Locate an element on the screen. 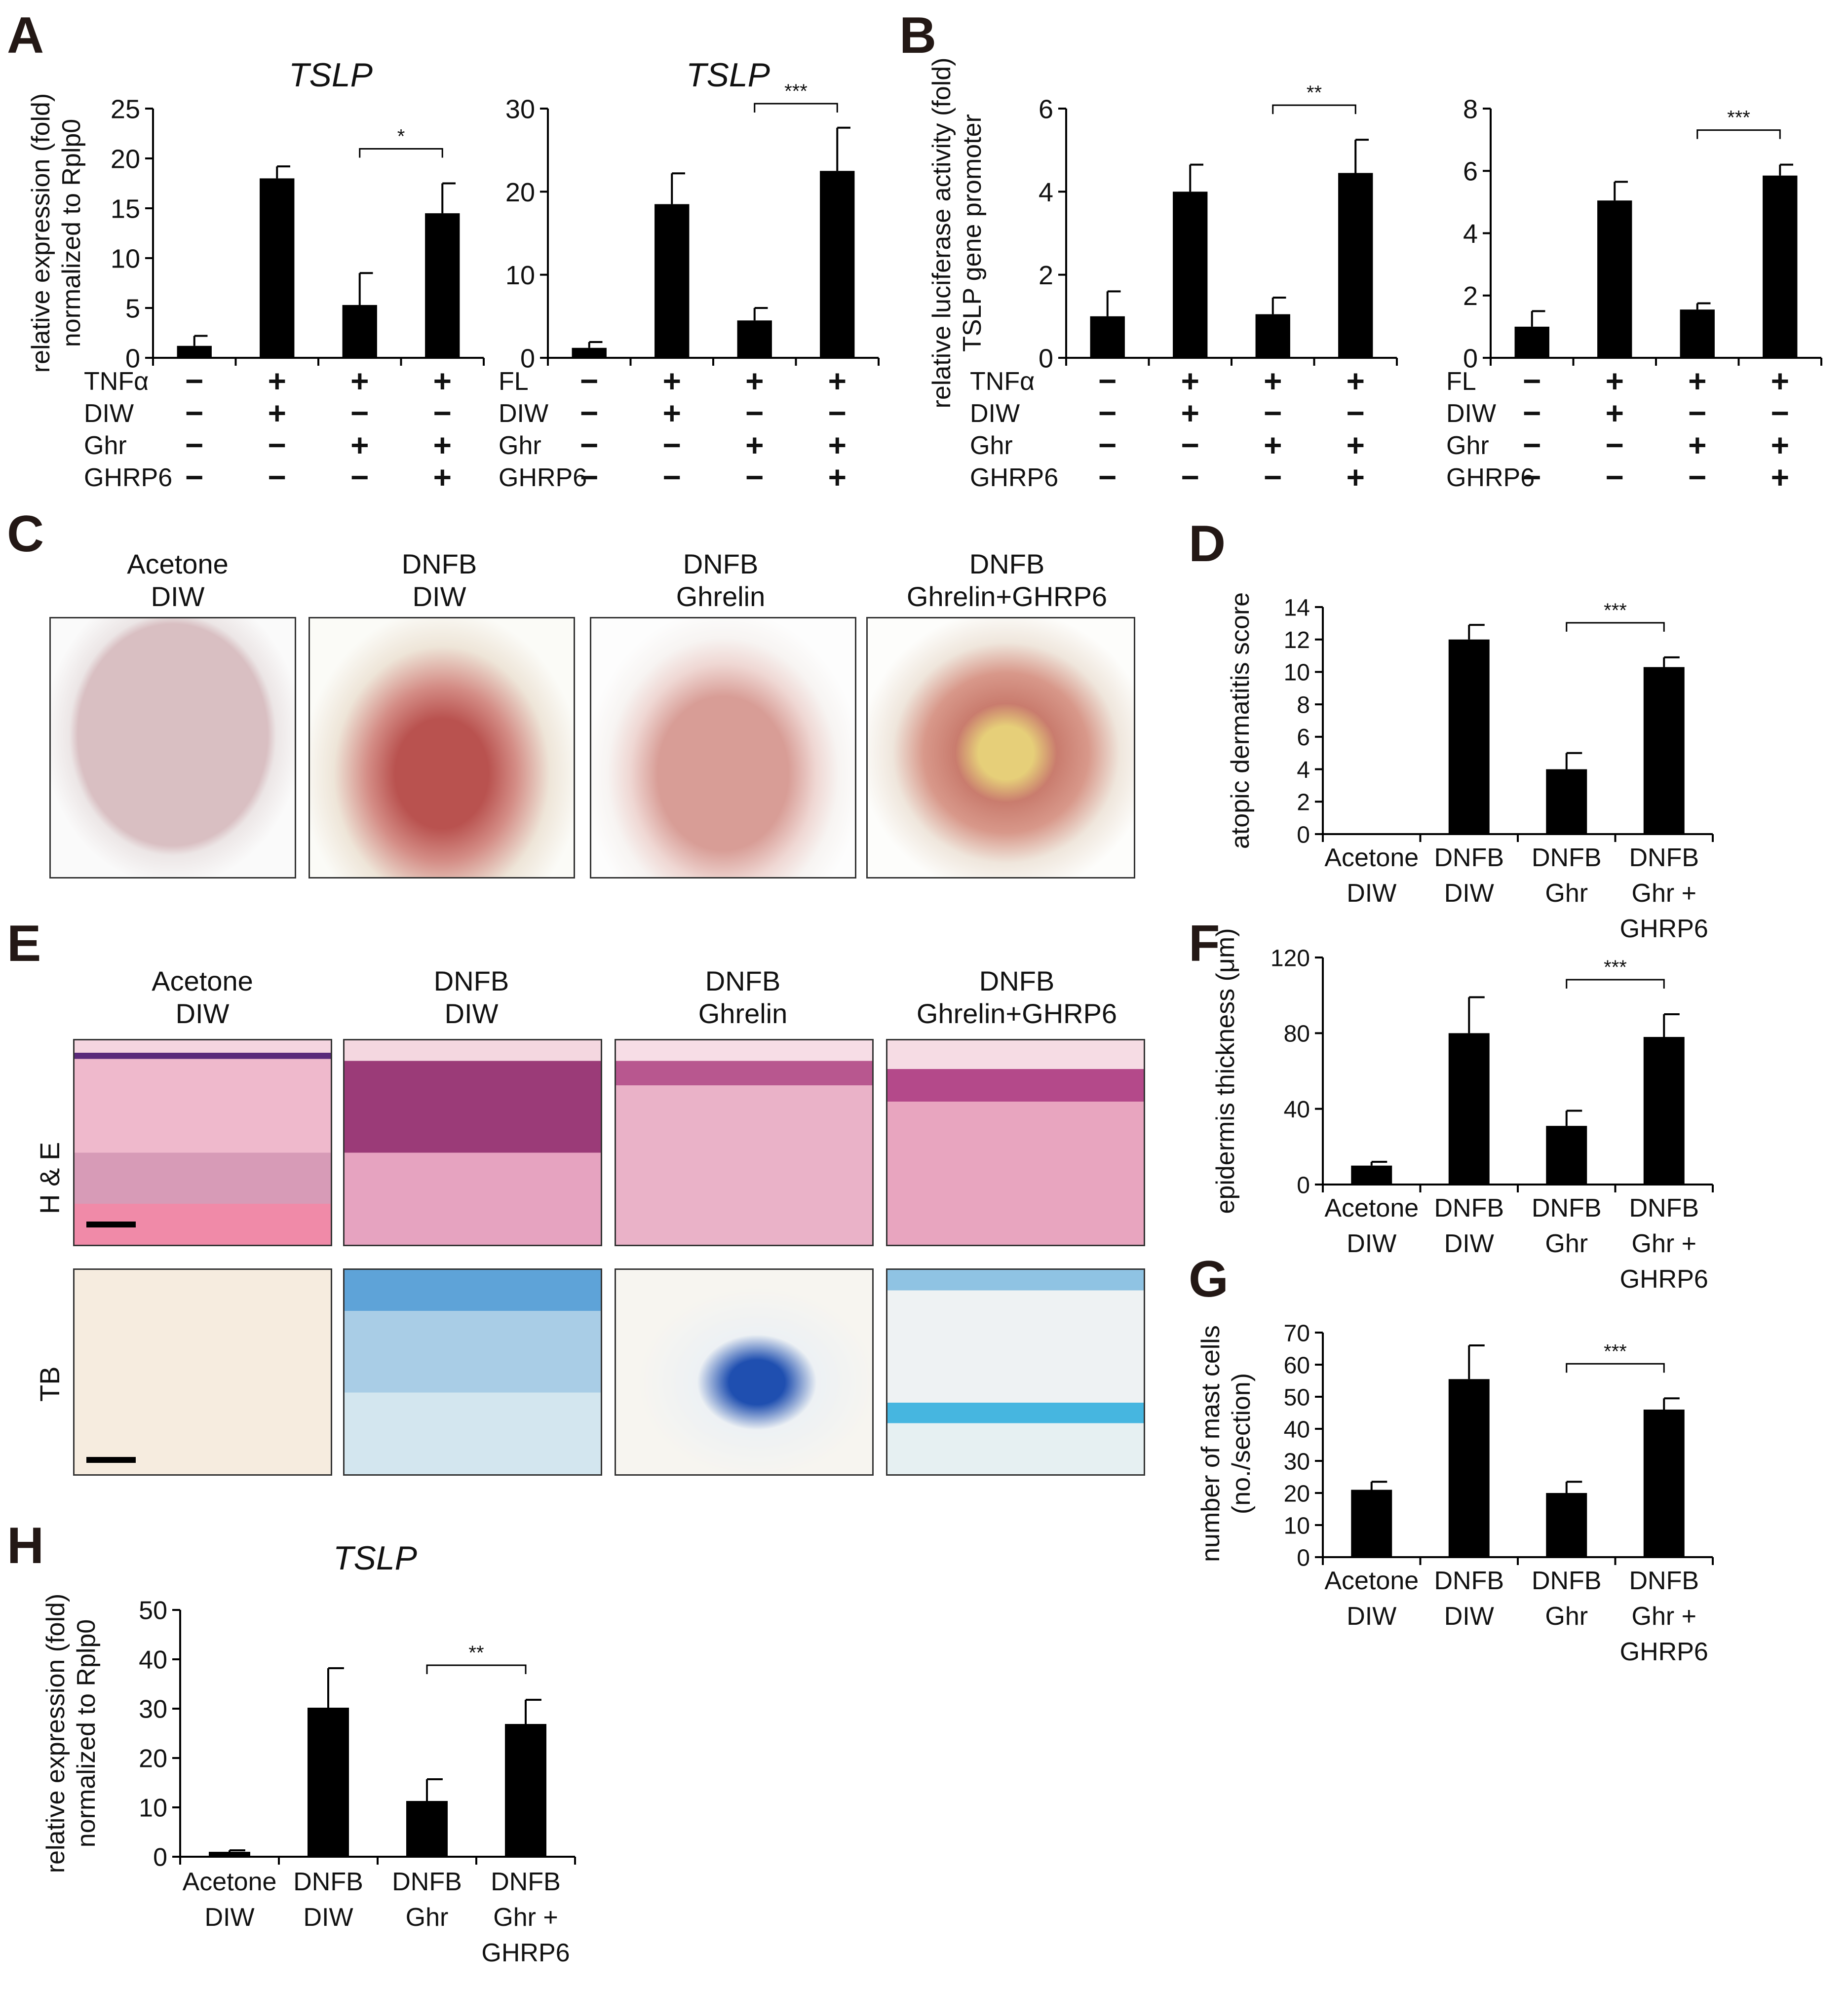 The width and height of the screenshot is (1848, 1989). panel-letter-b: B is located at coordinates (918, 35).